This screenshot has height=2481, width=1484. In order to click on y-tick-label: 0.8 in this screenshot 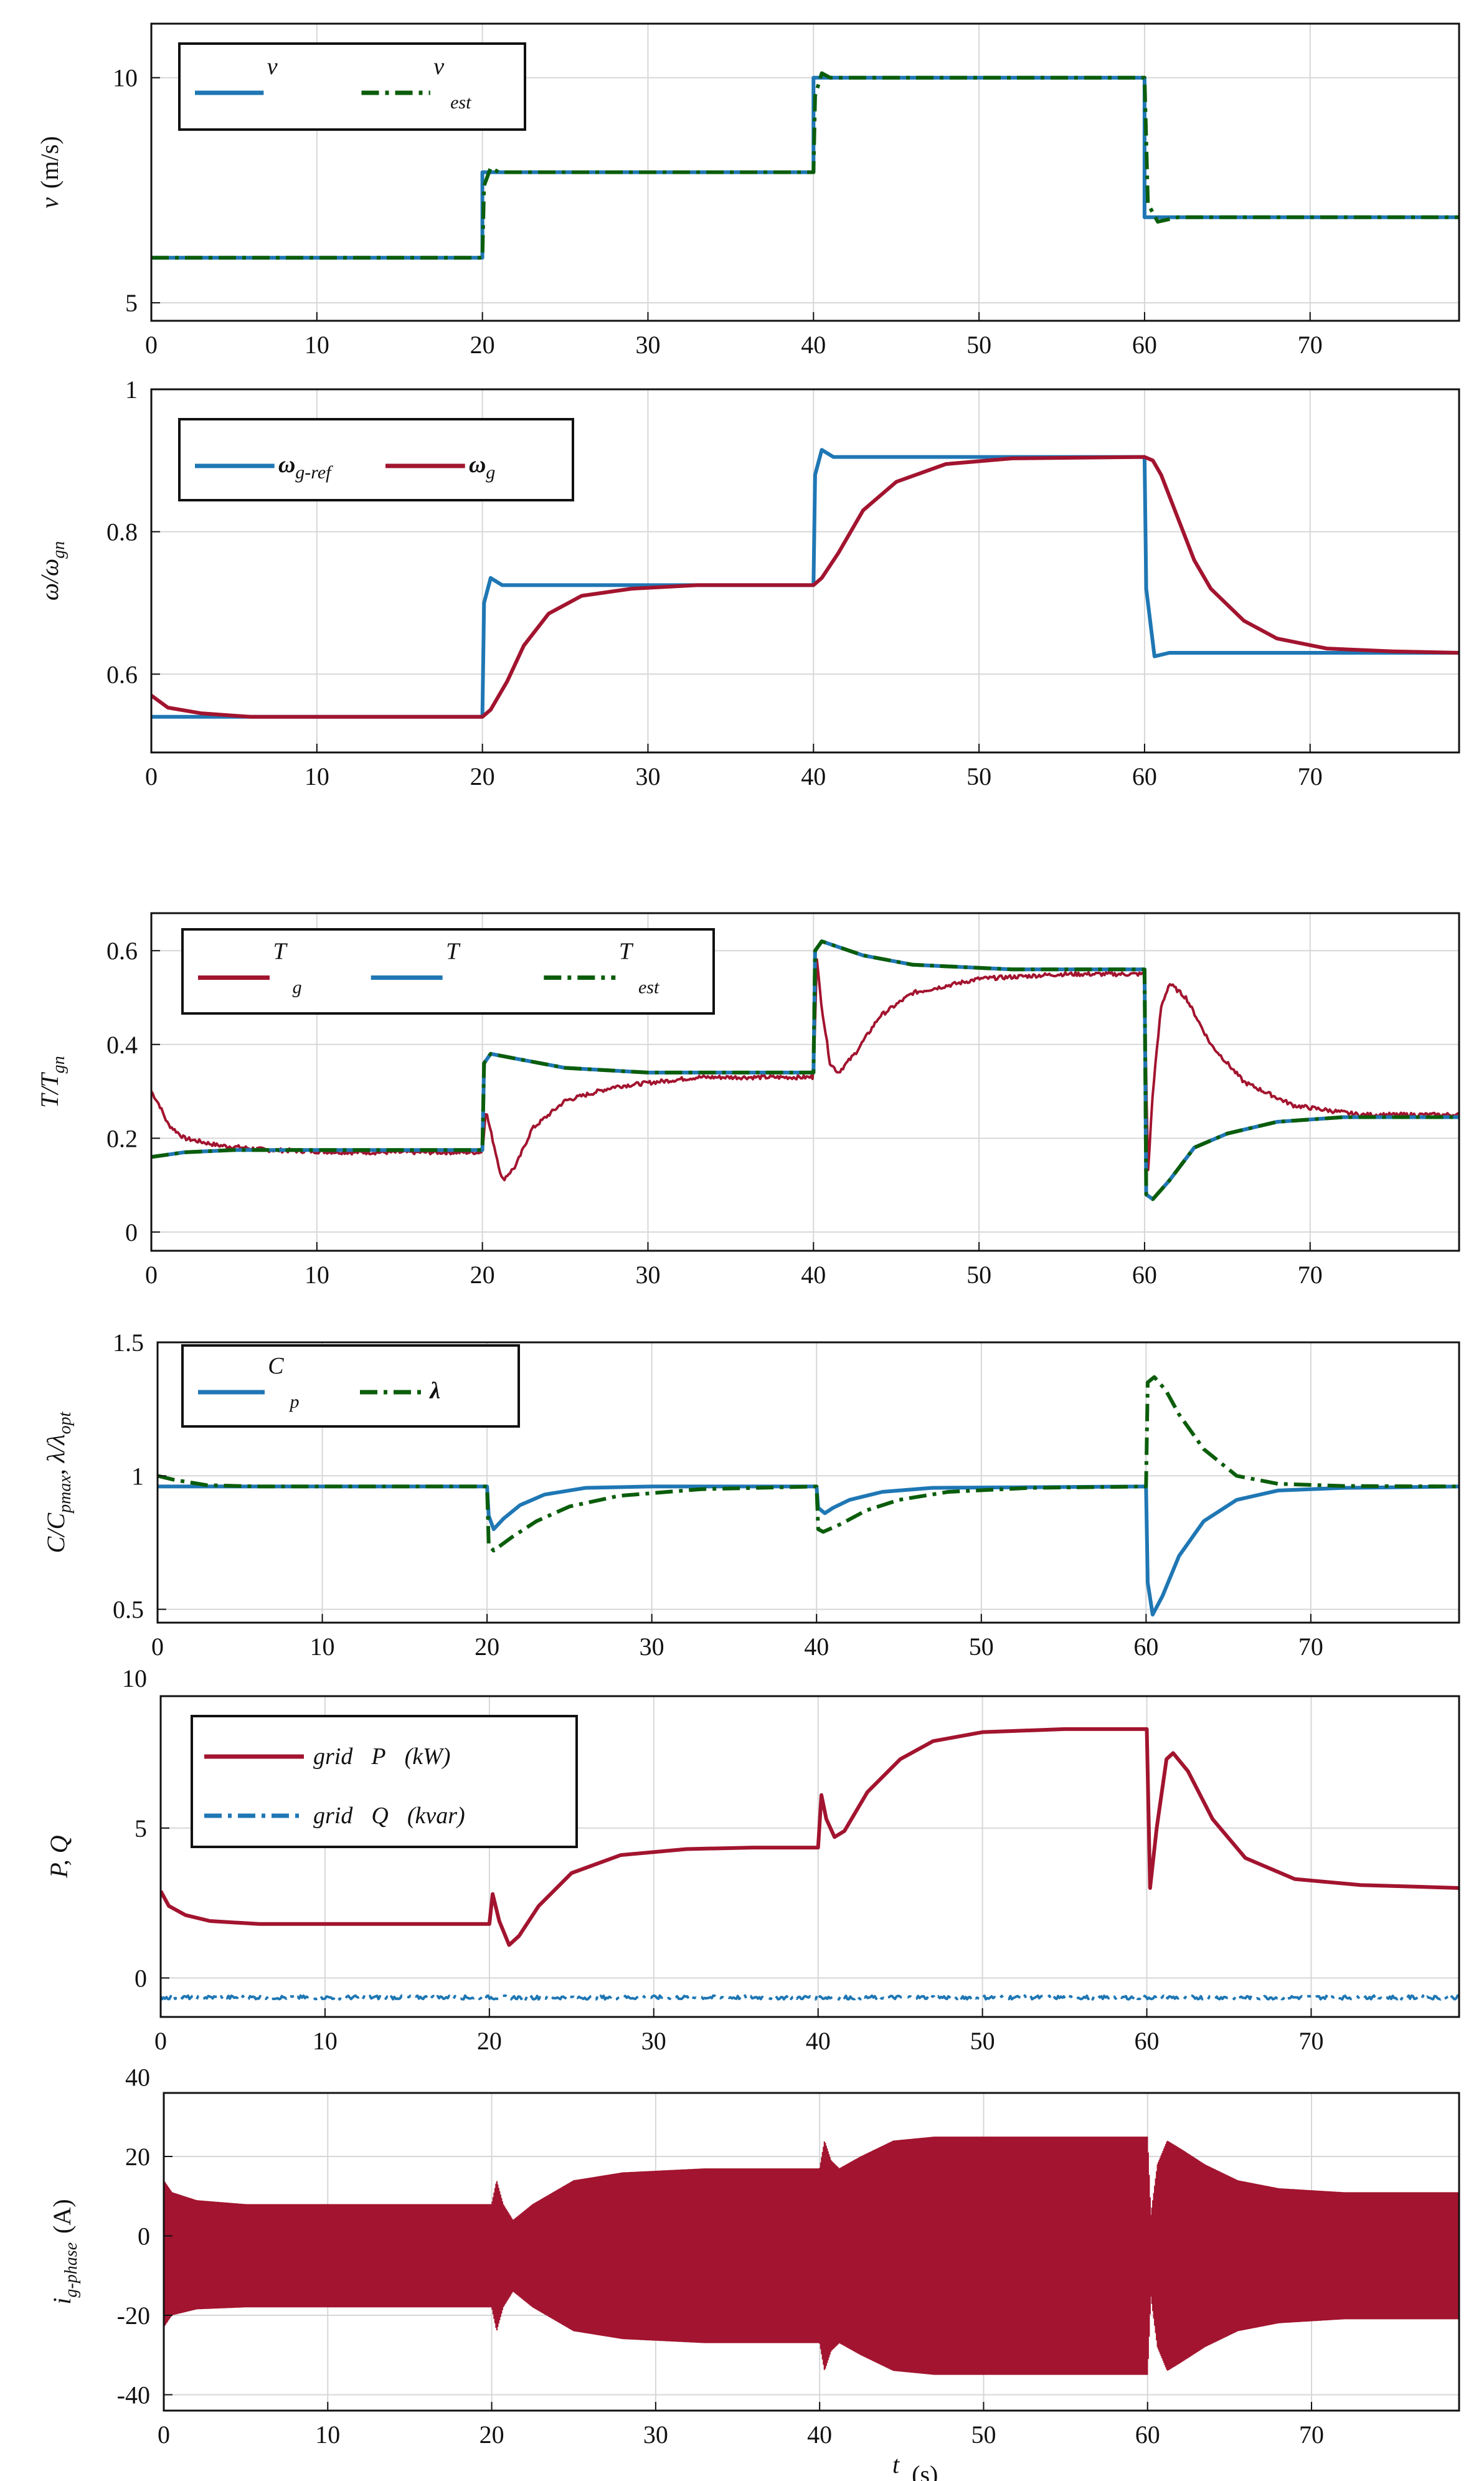, I will do `click(122, 532)`.